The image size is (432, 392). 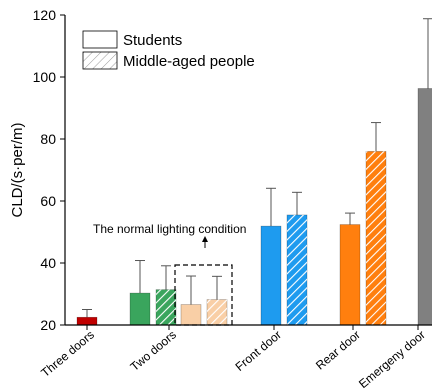 I want to click on y-axis-label: CLD/(s·per/m), so click(x=17, y=169).